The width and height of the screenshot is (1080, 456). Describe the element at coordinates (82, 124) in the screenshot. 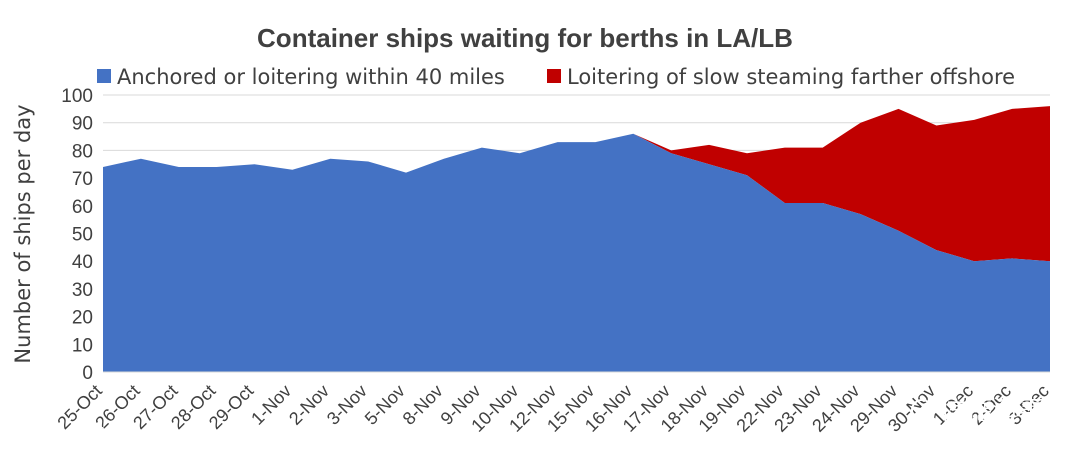

I see `y-tick-label: 90` at that location.